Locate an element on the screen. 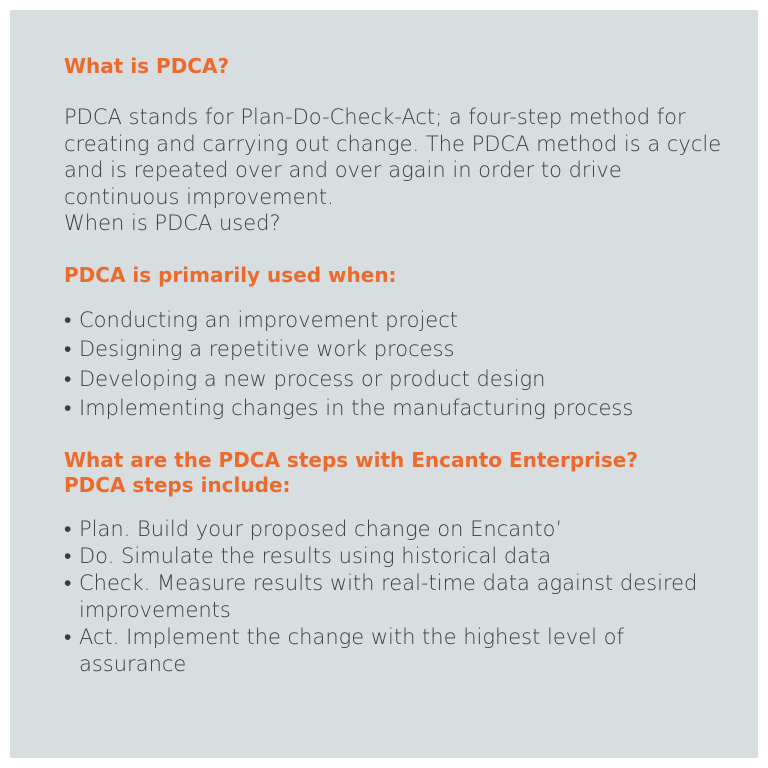 Image resolution: width=768 pixels, height=768 pixels. list-item: • Designing a repetitive work process is located at coordinates (393, 350).